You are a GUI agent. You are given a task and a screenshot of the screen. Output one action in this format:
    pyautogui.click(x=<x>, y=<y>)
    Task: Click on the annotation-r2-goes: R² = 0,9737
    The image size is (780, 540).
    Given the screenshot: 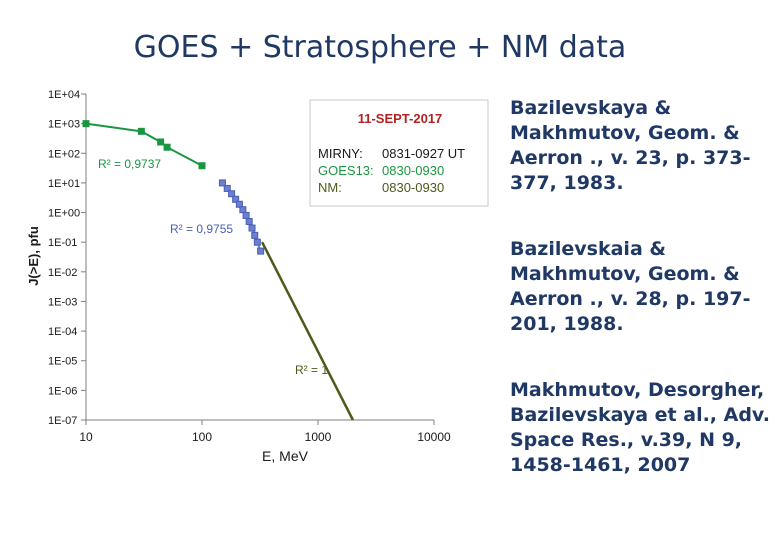 What is the action you would take?
    pyautogui.click(x=129, y=164)
    